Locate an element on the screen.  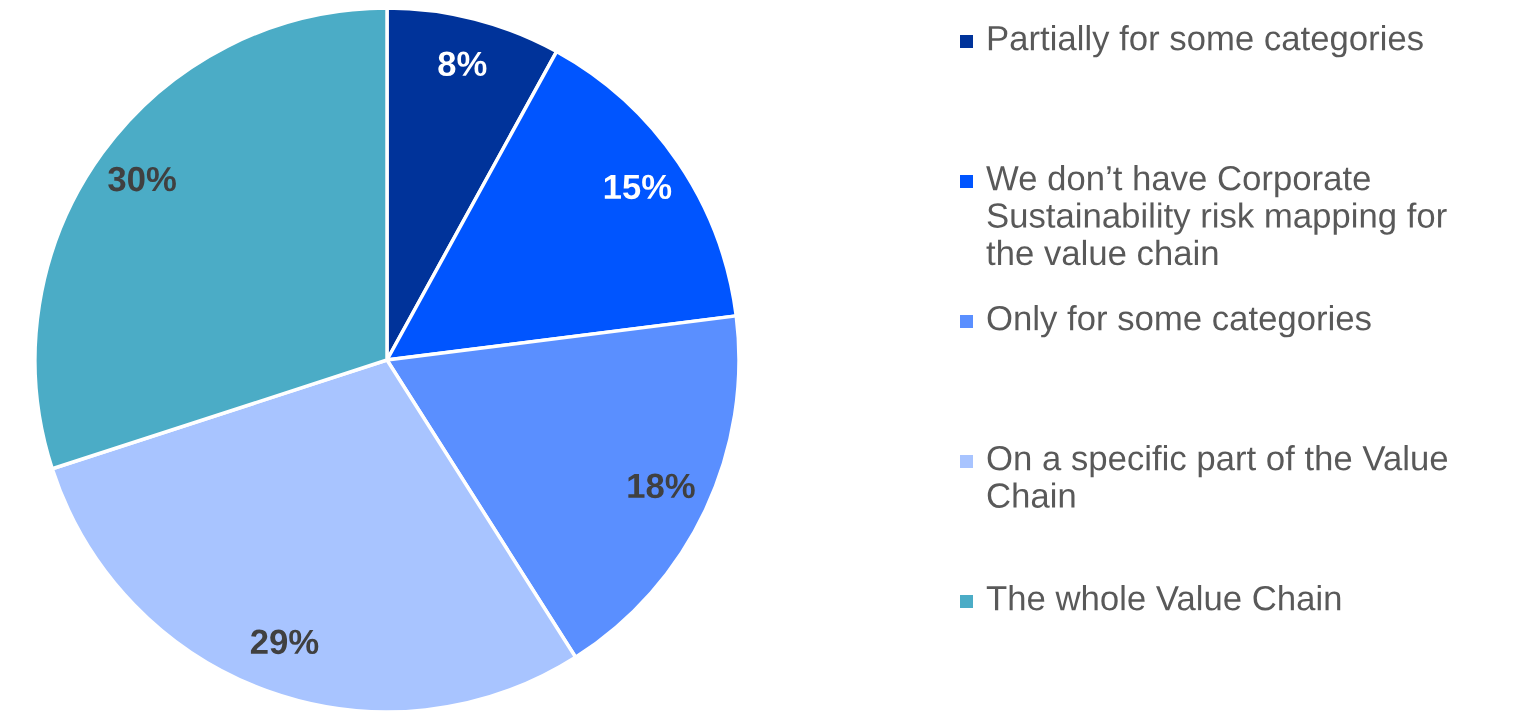
data-label: 15% is located at coordinates (638, 187).